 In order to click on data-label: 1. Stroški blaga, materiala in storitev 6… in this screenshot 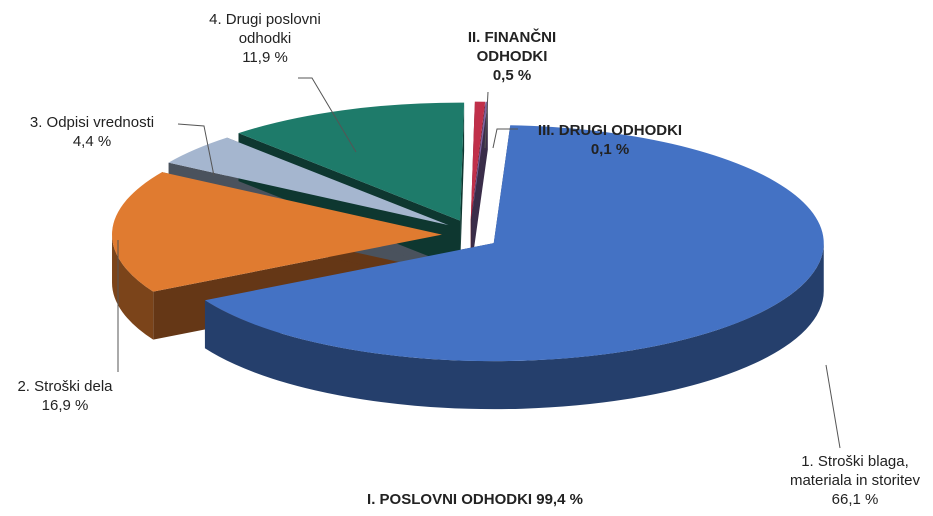, I will do `click(851, 480)`.